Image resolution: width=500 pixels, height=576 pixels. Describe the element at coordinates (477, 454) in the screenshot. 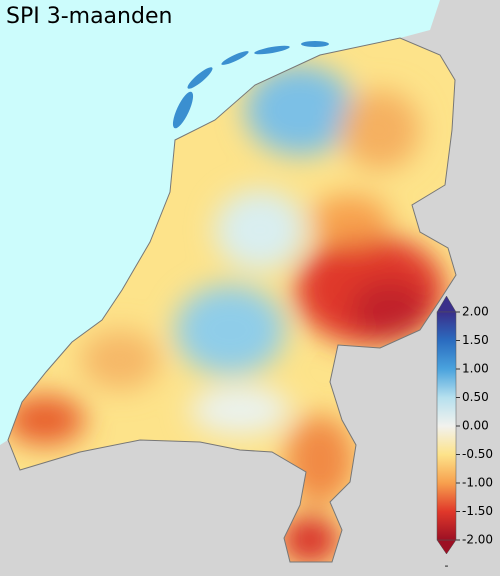

I see `colorbar-tick-label: -0.50` at that location.